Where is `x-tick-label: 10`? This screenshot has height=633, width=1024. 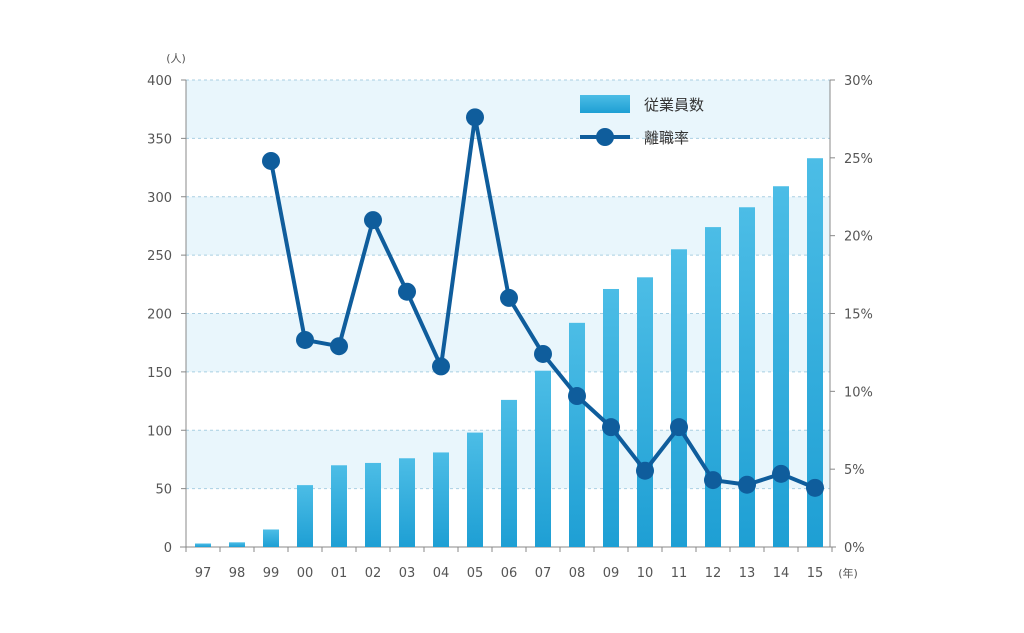 x-tick-label: 10 is located at coordinates (645, 573).